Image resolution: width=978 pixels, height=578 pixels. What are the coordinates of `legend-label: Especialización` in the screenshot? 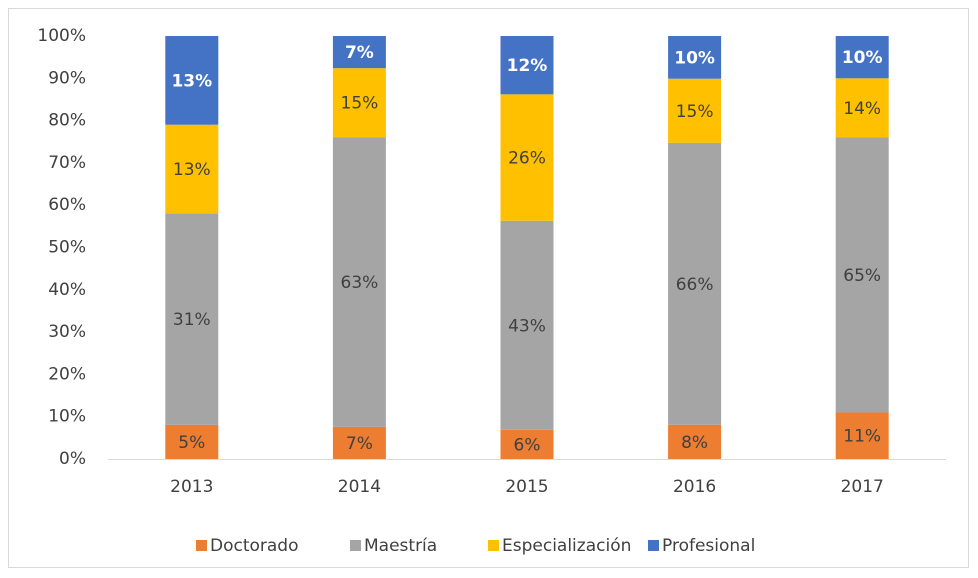 It's located at (566, 546).